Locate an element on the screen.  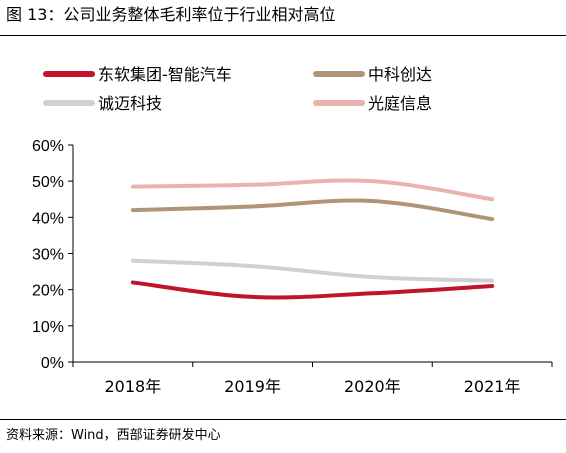
x-tick-label: 2018年 is located at coordinates (133, 386).